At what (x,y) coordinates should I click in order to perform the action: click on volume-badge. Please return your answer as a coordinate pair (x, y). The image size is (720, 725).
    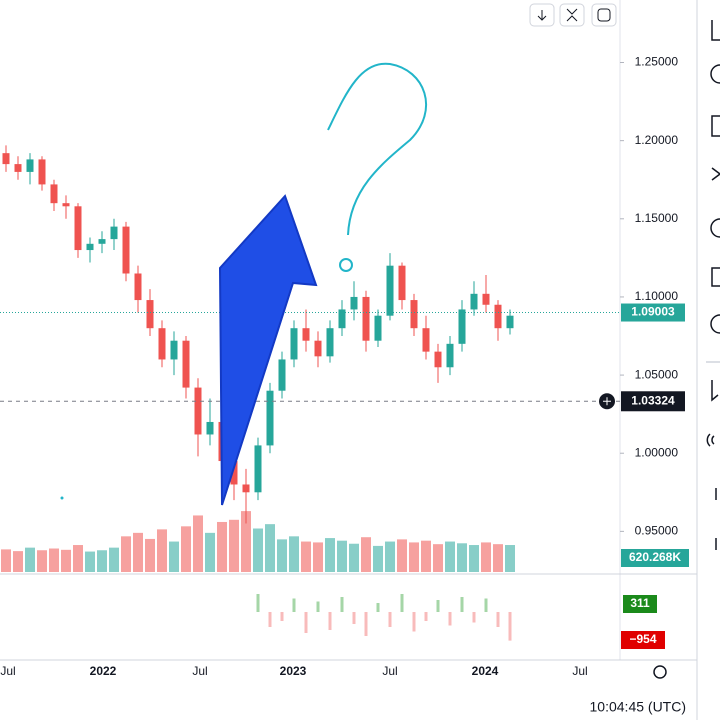
    Looking at the image, I should click on (655, 558).